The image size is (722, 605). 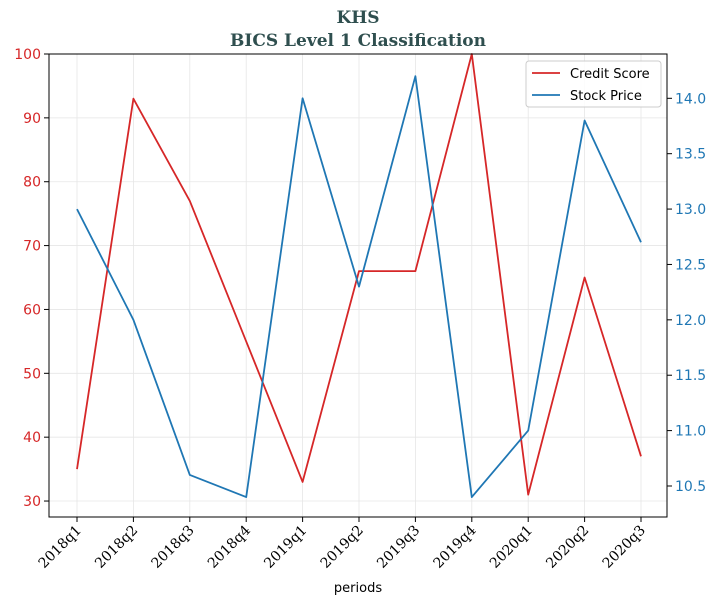 What do you see at coordinates (60, 547) in the screenshot?
I see `x-tick-label: 2018q1` at bounding box center [60, 547].